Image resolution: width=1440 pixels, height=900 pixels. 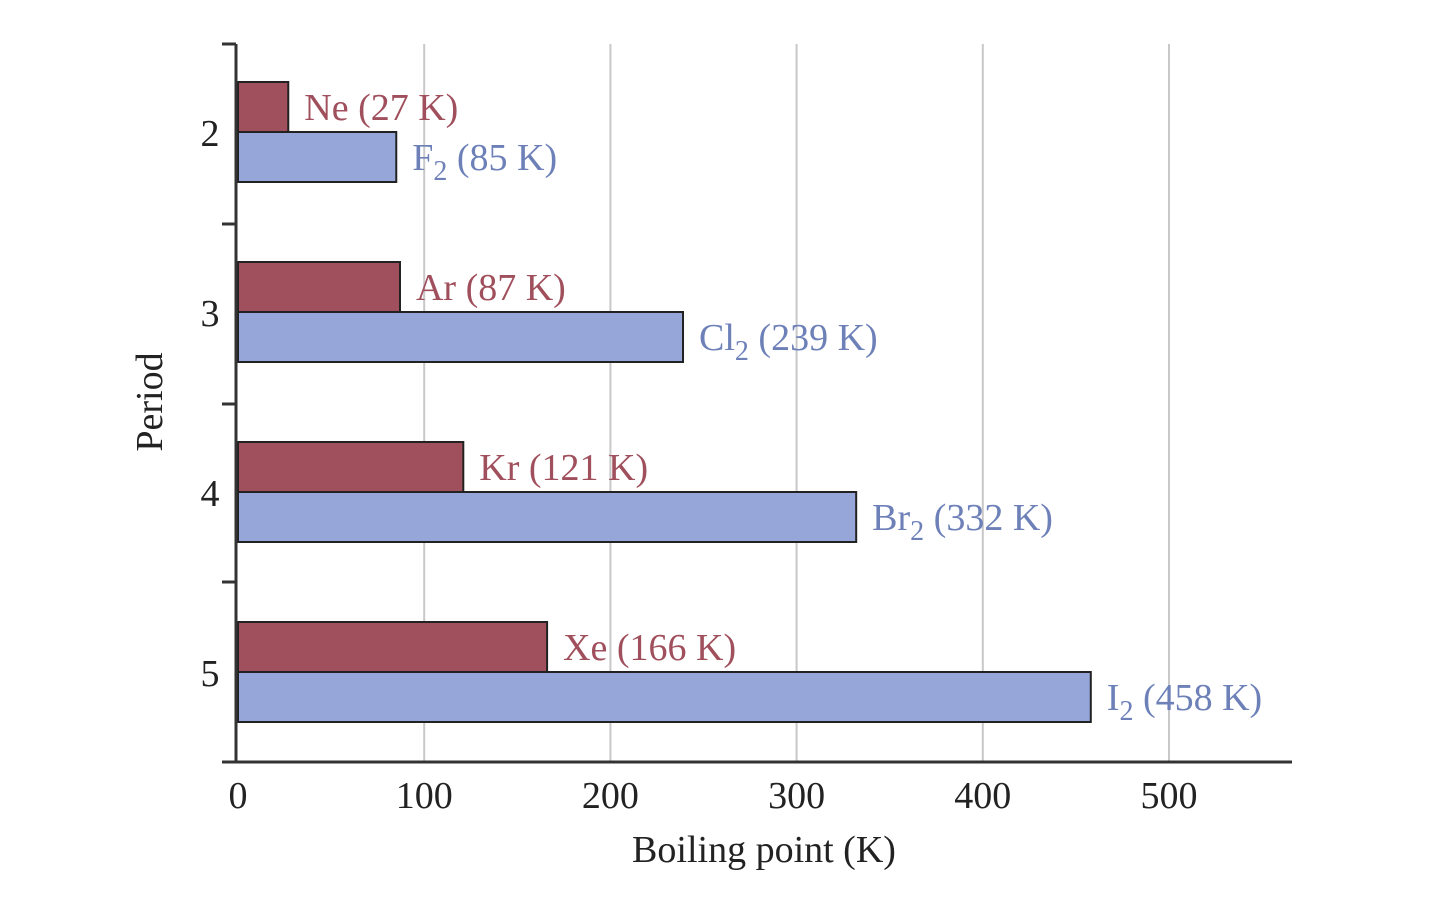 I want to click on y-ticks, so click(x=229, y=403).